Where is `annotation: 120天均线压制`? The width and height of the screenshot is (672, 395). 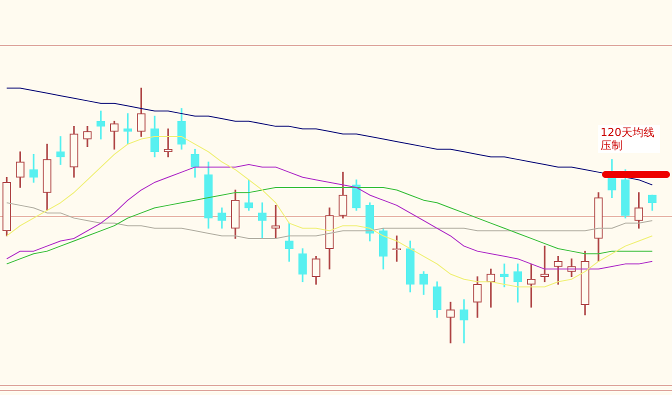
annotation: 120天均线压制 is located at coordinates (629, 138).